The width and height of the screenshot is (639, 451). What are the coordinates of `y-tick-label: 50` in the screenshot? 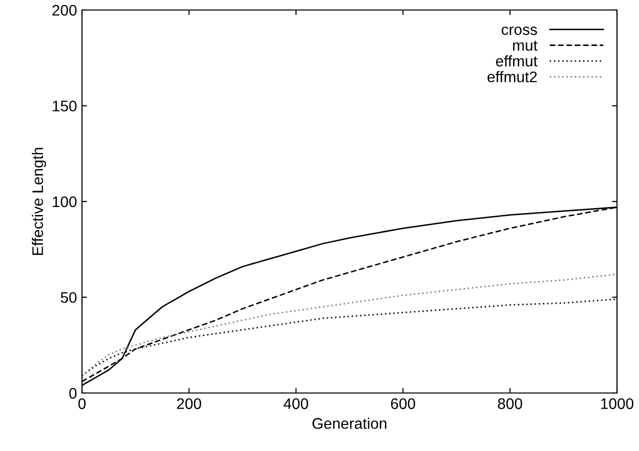 It's located at (68, 297).